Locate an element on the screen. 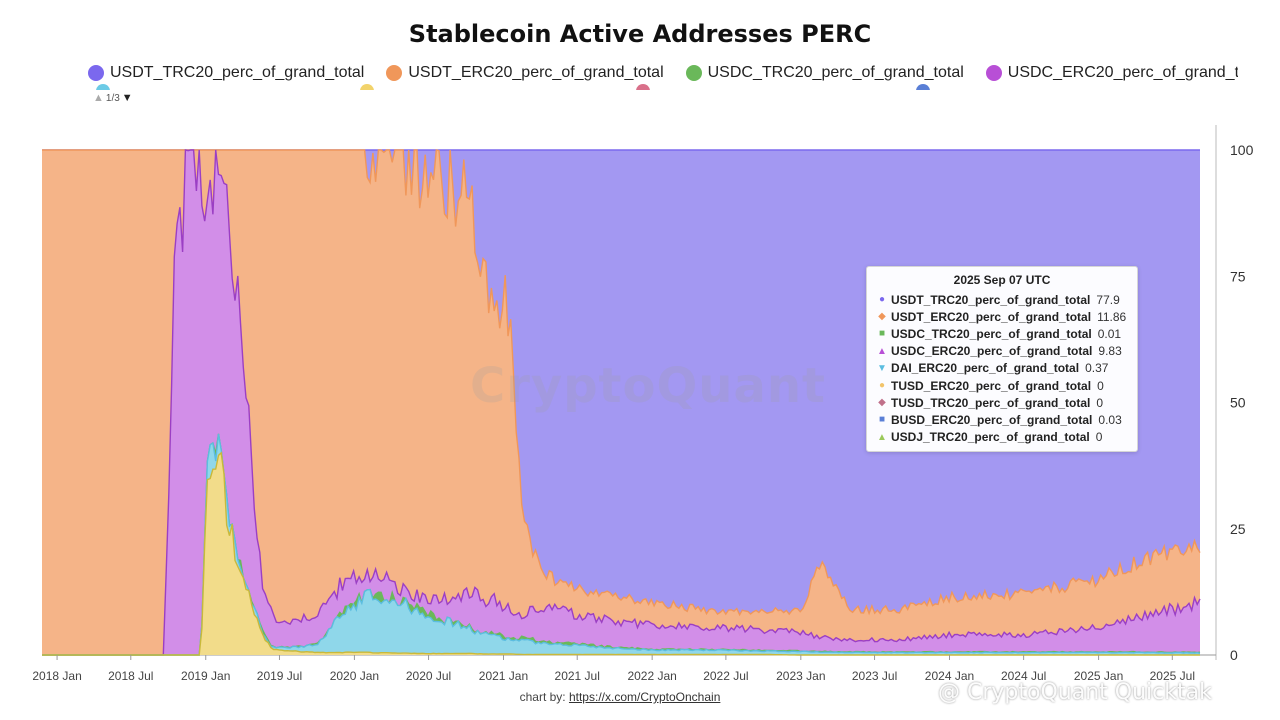 Image resolution: width=1280 pixels, height=720 pixels. x-tick-label: 2024 Jan is located at coordinates (949, 676).